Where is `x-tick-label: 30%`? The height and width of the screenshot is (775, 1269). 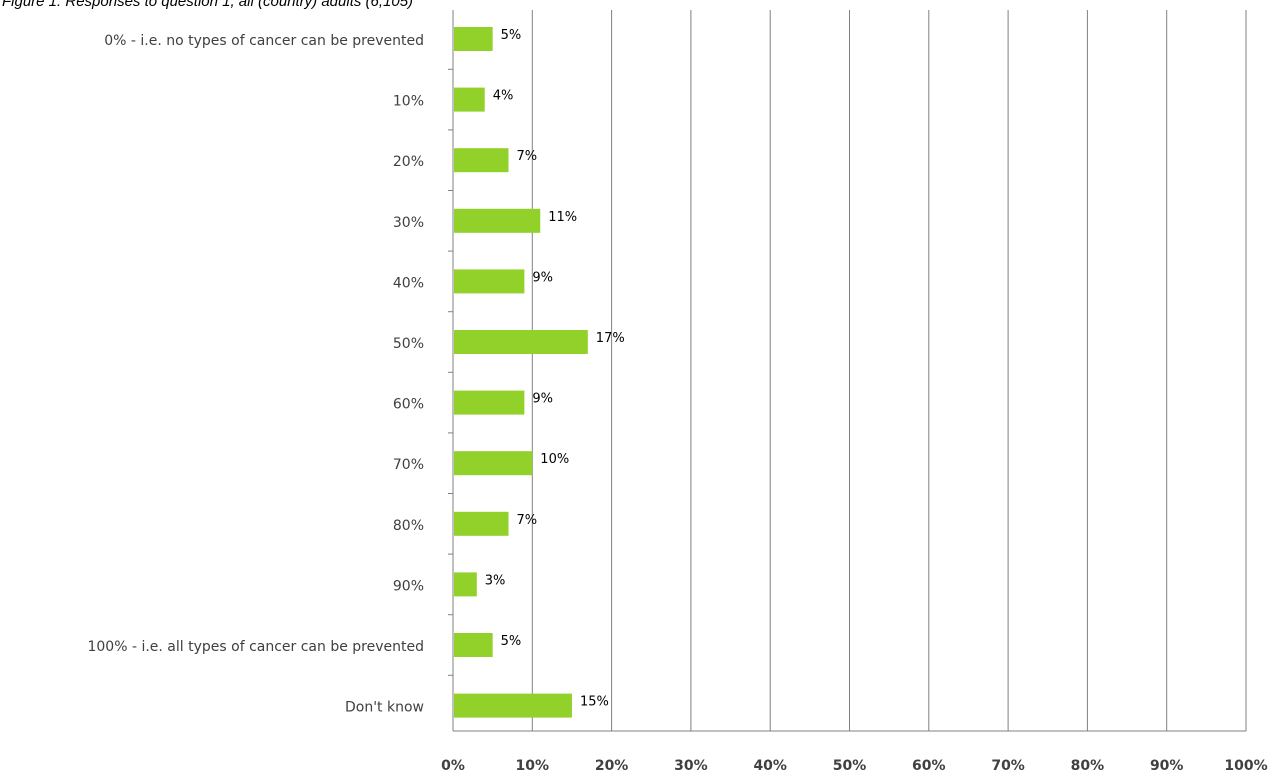
x-tick-label: 30% is located at coordinates (691, 766).